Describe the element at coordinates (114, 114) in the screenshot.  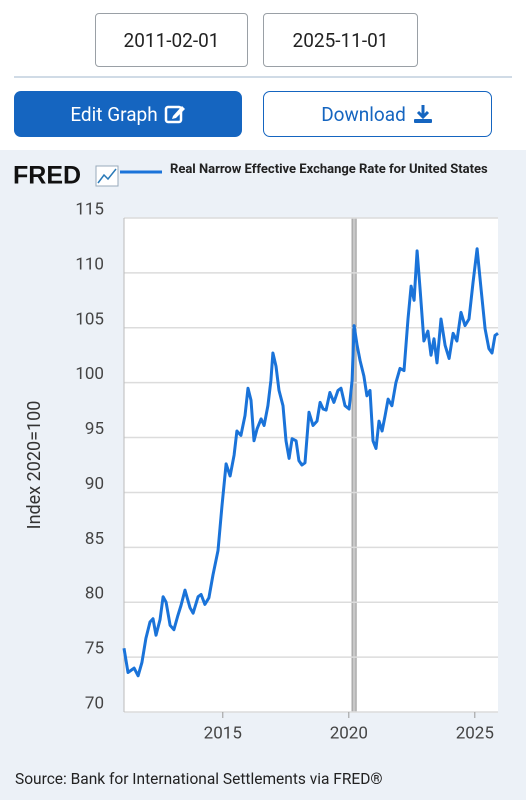
I see `edit-label: Edit Graph` at that location.